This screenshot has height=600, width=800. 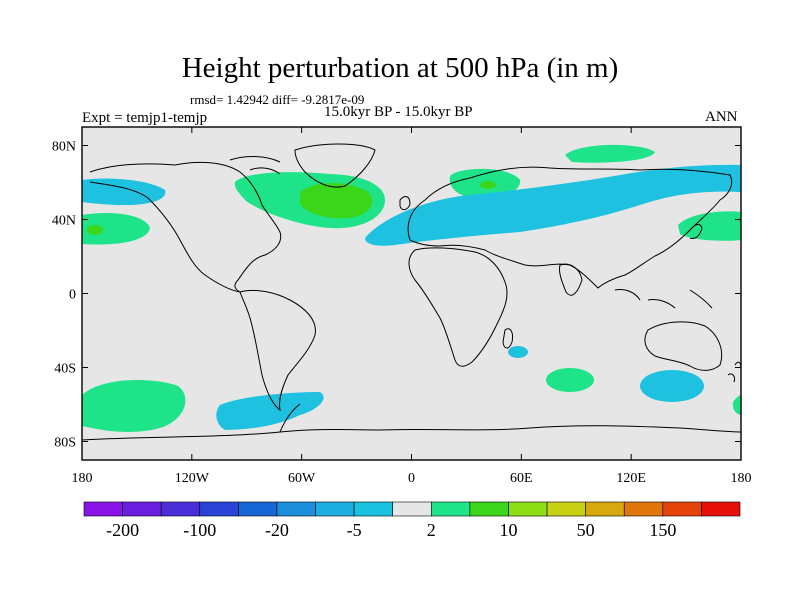 What do you see at coordinates (145, 118) in the screenshot?
I see `experiment-label: Expt = temjp1-temjp` at bounding box center [145, 118].